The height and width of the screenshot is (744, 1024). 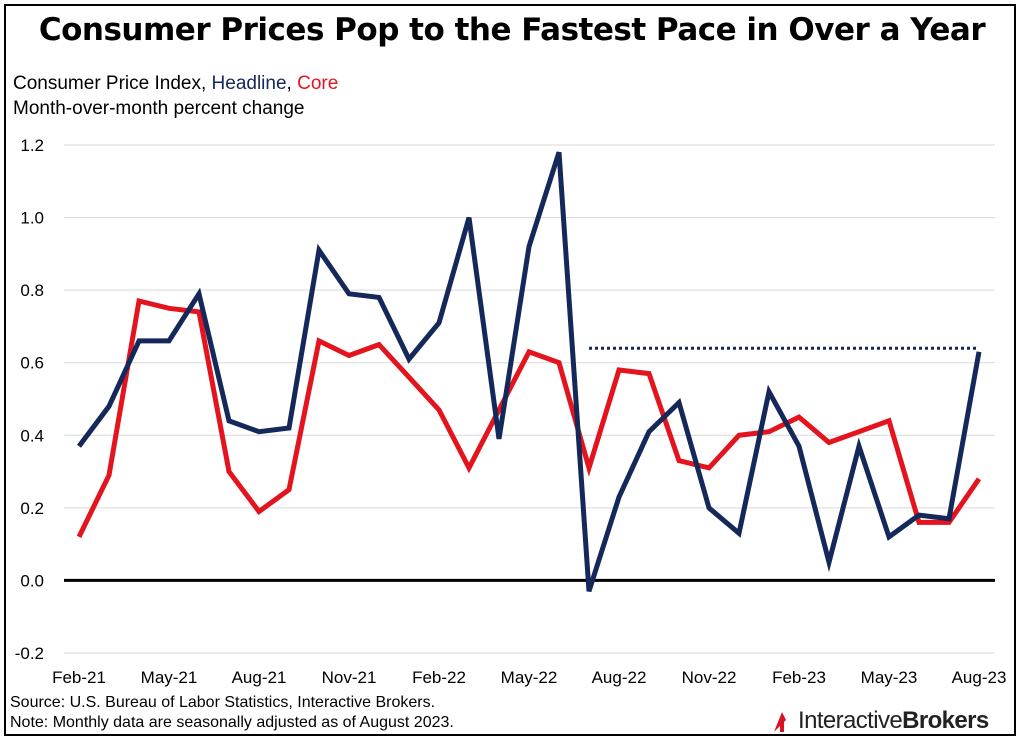 What do you see at coordinates (619, 677) in the screenshot?
I see `x-tick-label: Aug-22` at bounding box center [619, 677].